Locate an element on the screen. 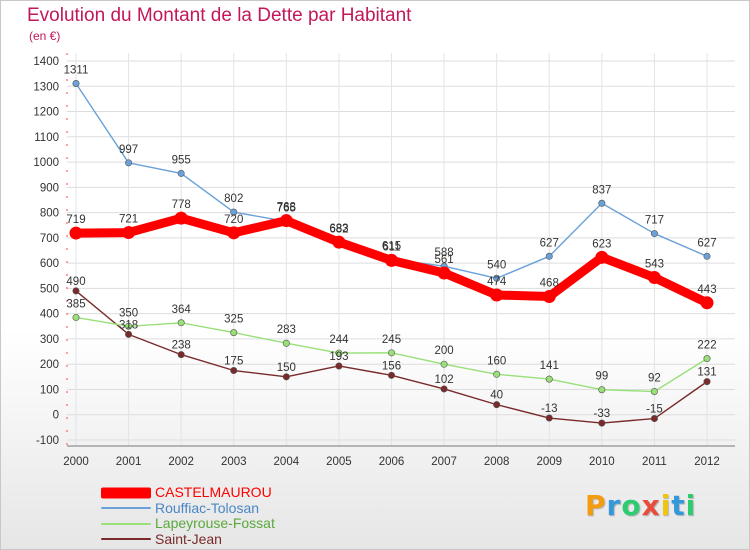 This screenshot has width=750, height=550. y-tick-label: 1400 is located at coordinates (46, 62).